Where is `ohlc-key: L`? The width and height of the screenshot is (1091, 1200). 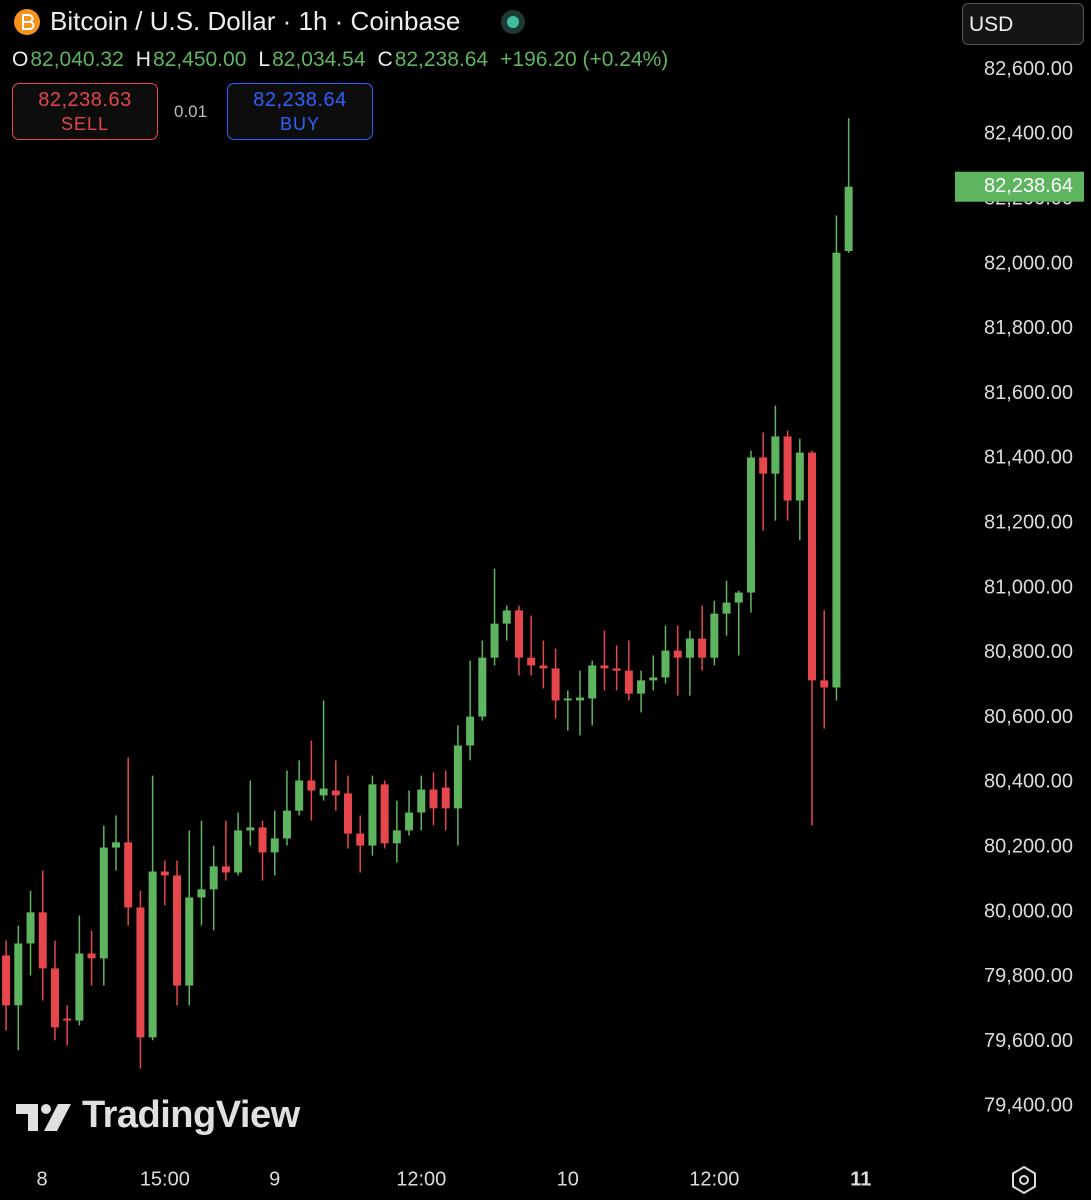
ohlc-key: L is located at coordinates (264, 59).